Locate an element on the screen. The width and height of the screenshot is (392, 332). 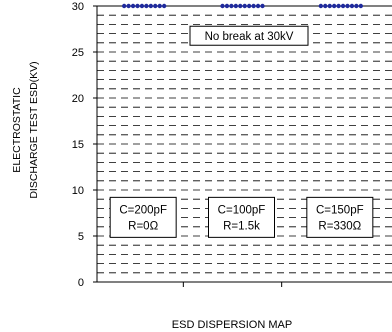
annotation-text: No break at 30kV is located at coordinates (249, 37).